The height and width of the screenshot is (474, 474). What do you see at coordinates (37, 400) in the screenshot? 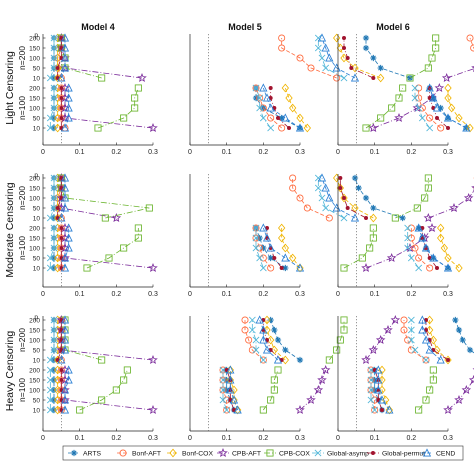
I see `y-tick-label: 50` at bounding box center [37, 400].